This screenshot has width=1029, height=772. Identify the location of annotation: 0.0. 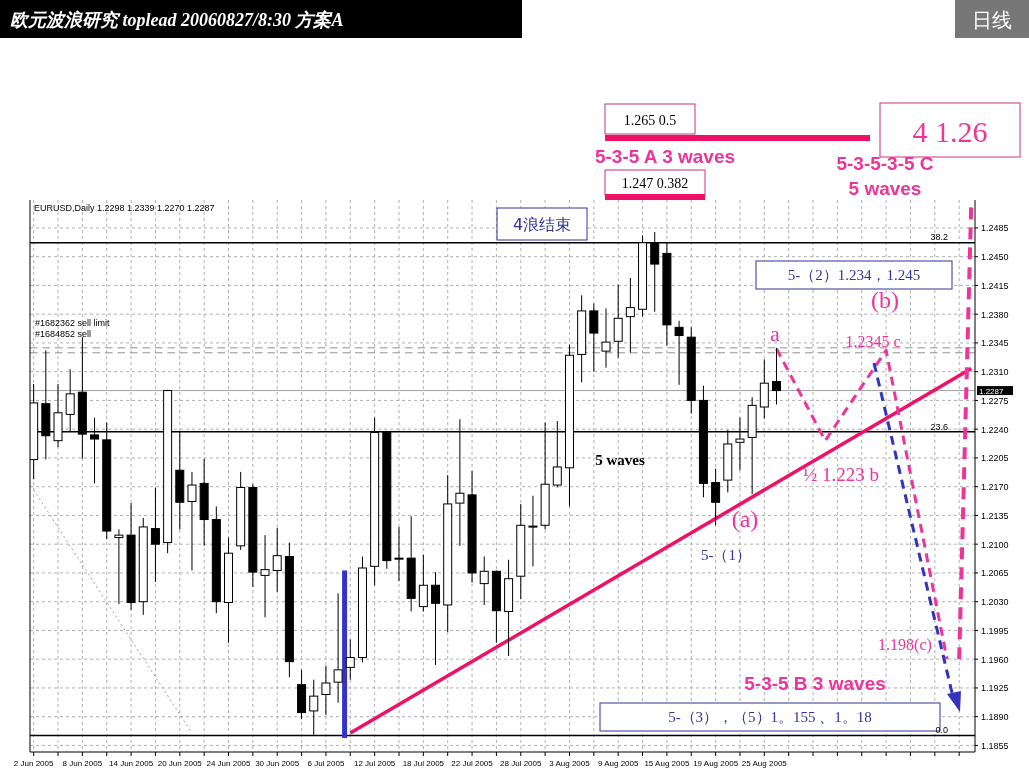
(941, 730).